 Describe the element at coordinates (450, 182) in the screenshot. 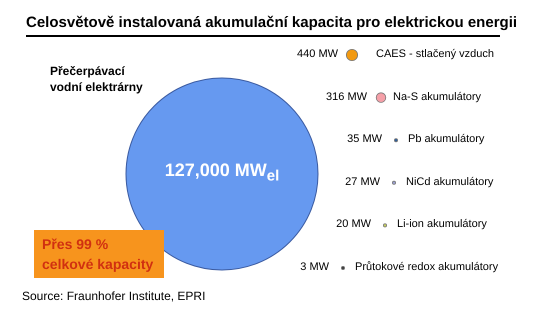

I see `category-label: NiCd akumulátory` at that location.